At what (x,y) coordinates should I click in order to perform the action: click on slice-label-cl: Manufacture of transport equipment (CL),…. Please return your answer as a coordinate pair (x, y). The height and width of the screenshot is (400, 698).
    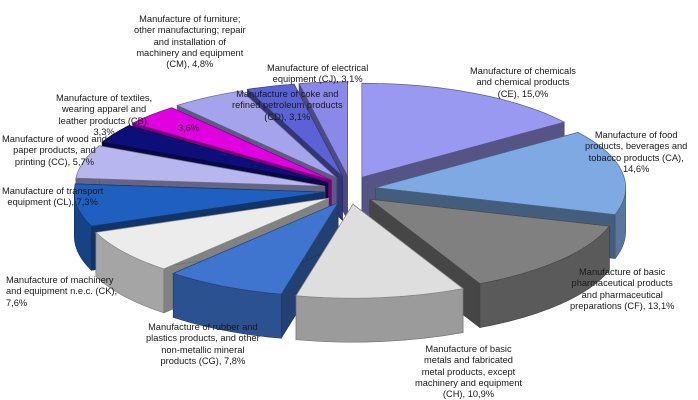
    Looking at the image, I should click on (53, 197).